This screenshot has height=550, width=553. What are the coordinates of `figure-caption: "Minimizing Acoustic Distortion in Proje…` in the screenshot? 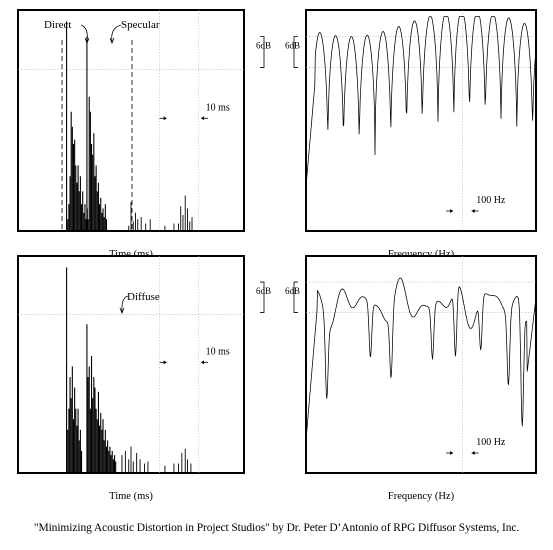 It's located at (276, 528).